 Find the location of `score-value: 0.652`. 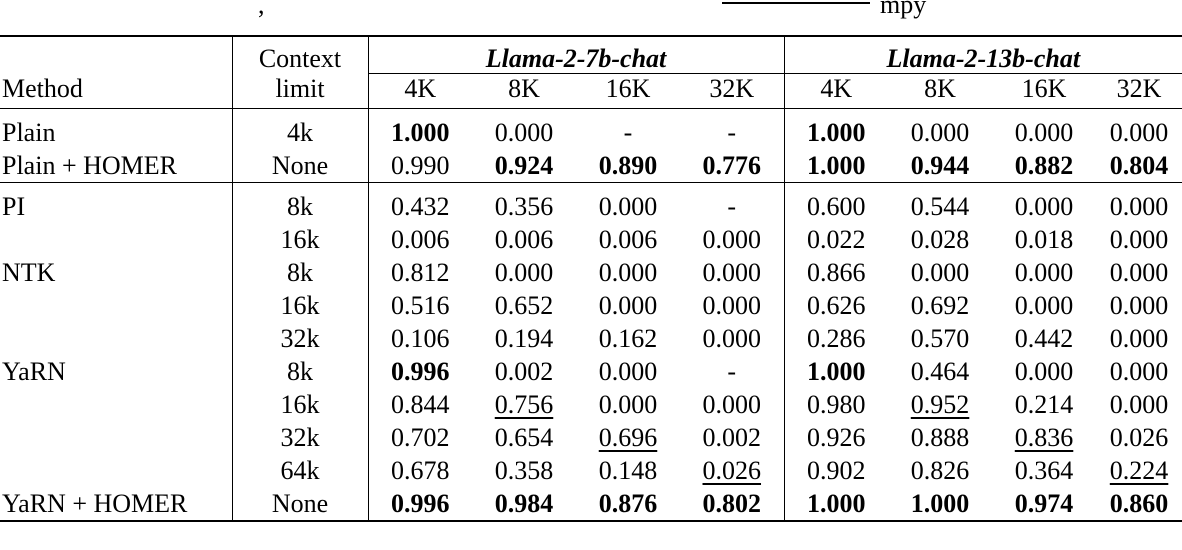

score-value: 0.652 is located at coordinates (524, 305).